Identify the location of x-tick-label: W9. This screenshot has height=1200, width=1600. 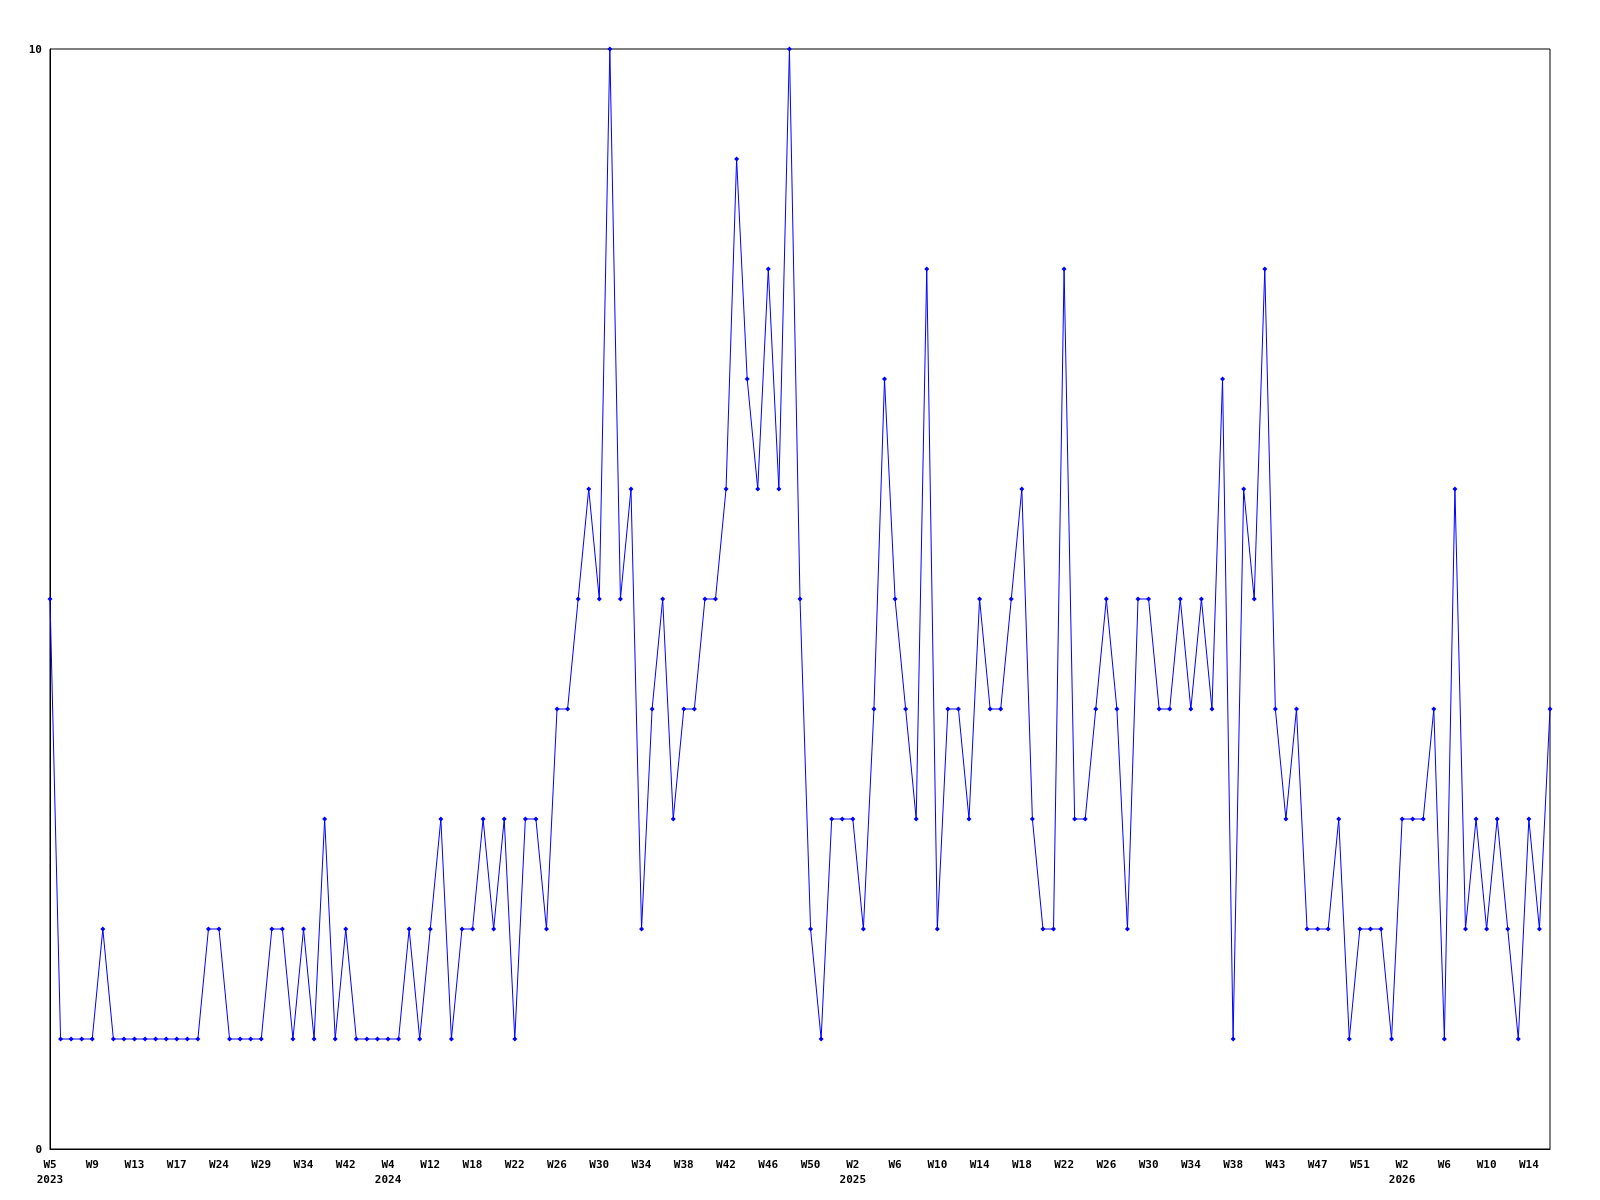
(92, 1164).